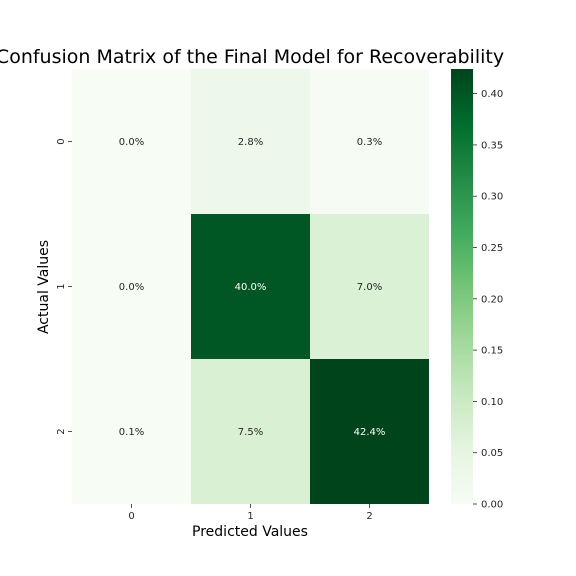 Image resolution: width=576 pixels, height=576 pixels. Describe the element at coordinates (61, 141) in the screenshot. I see `y-tick-label: 0` at that location.